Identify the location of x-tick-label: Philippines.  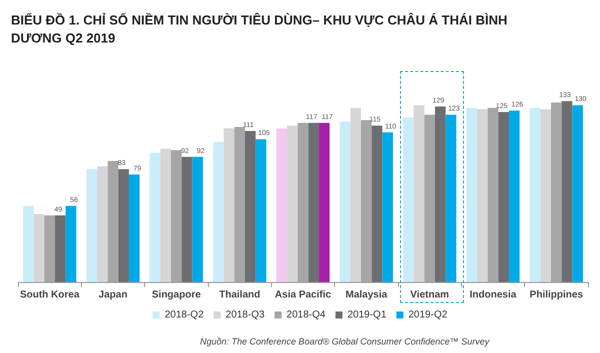
(557, 295).